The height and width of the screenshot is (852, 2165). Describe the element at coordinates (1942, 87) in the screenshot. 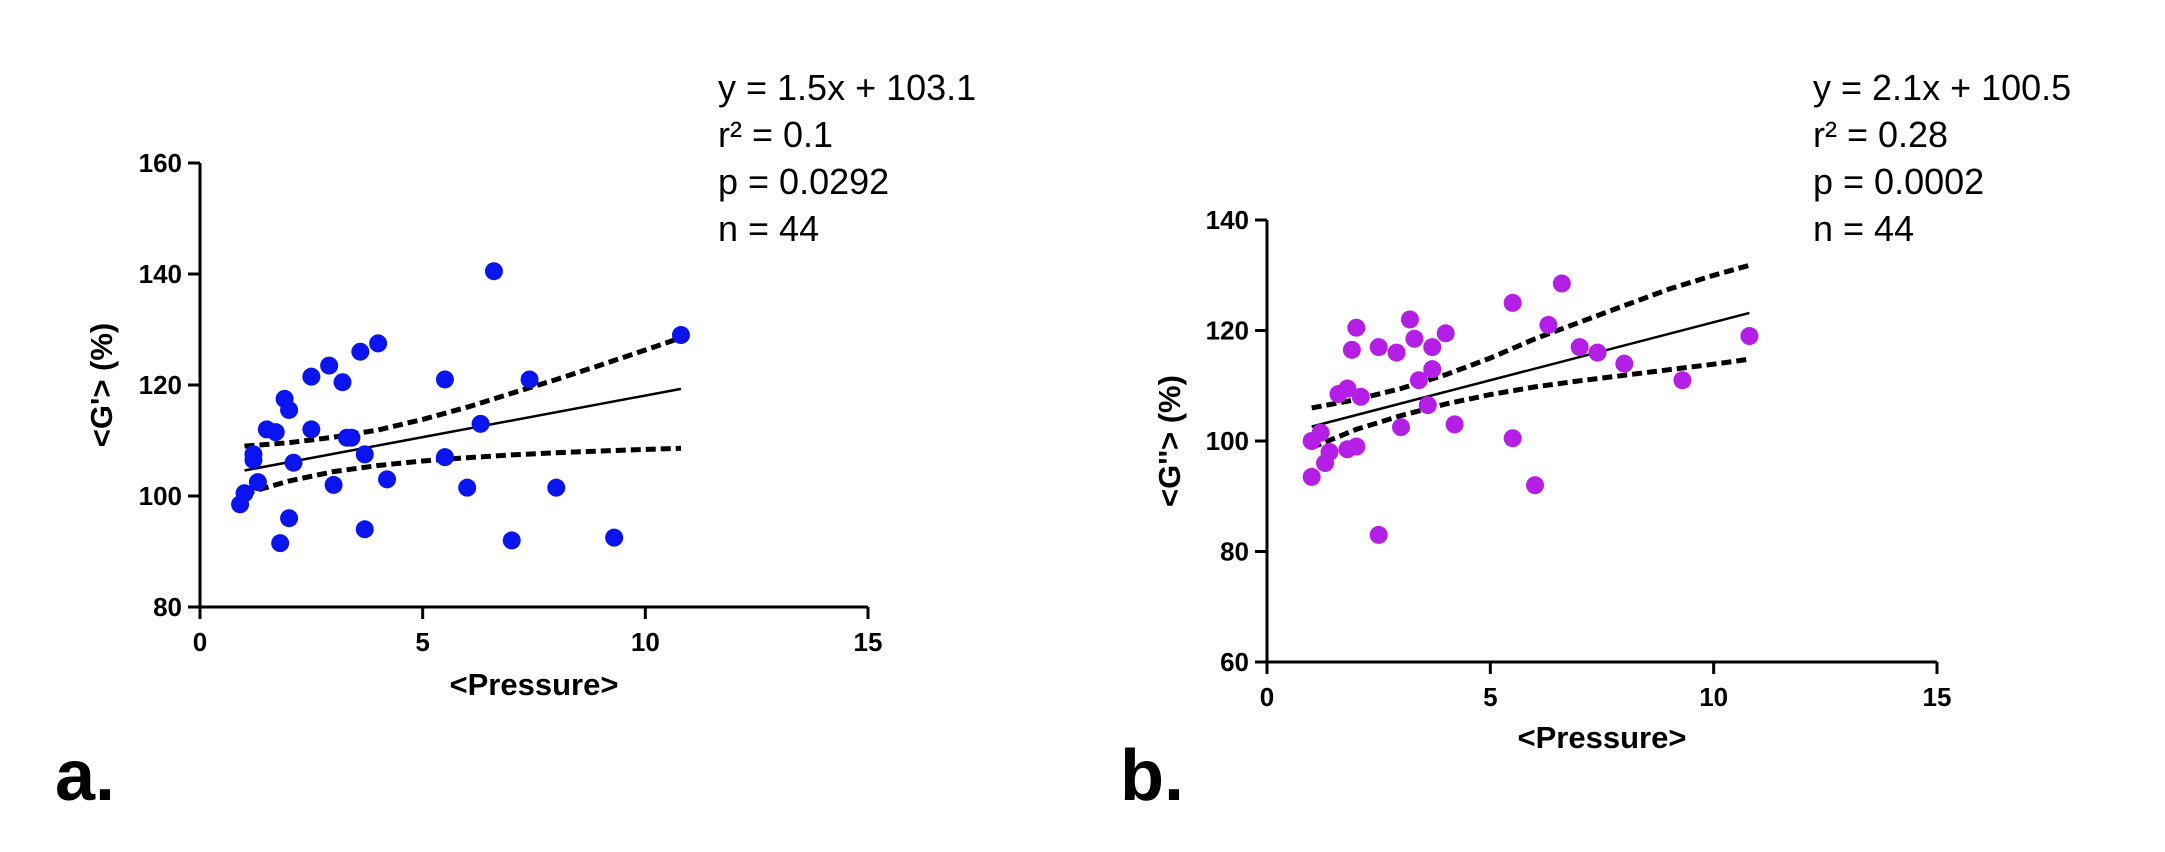

I see `stat-annotation: y = 2.1x + 100.5` at that location.